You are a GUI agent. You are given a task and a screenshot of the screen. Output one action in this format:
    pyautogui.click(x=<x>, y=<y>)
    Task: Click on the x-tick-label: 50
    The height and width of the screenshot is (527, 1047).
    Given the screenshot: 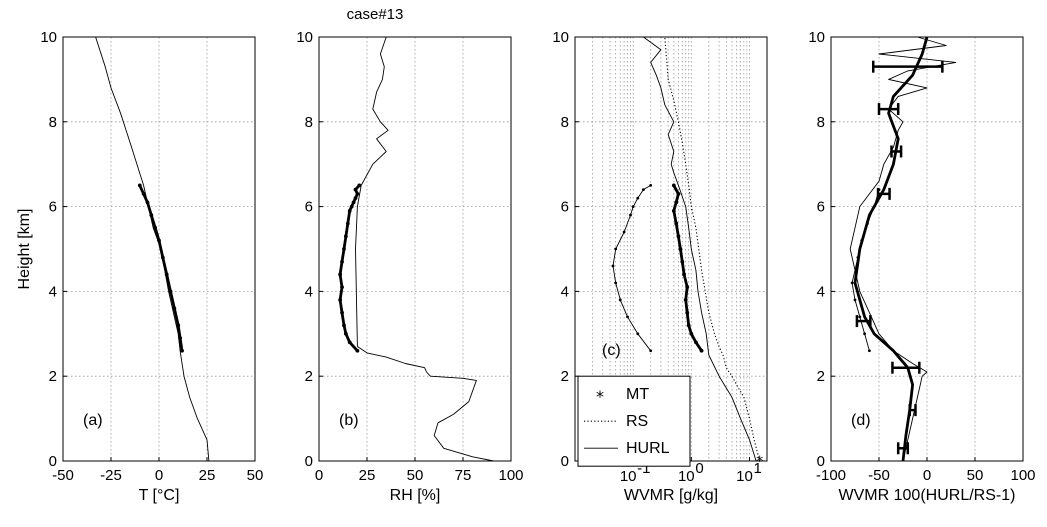 What is the action you would take?
    pyautogui.click(x=415, y=475)
    